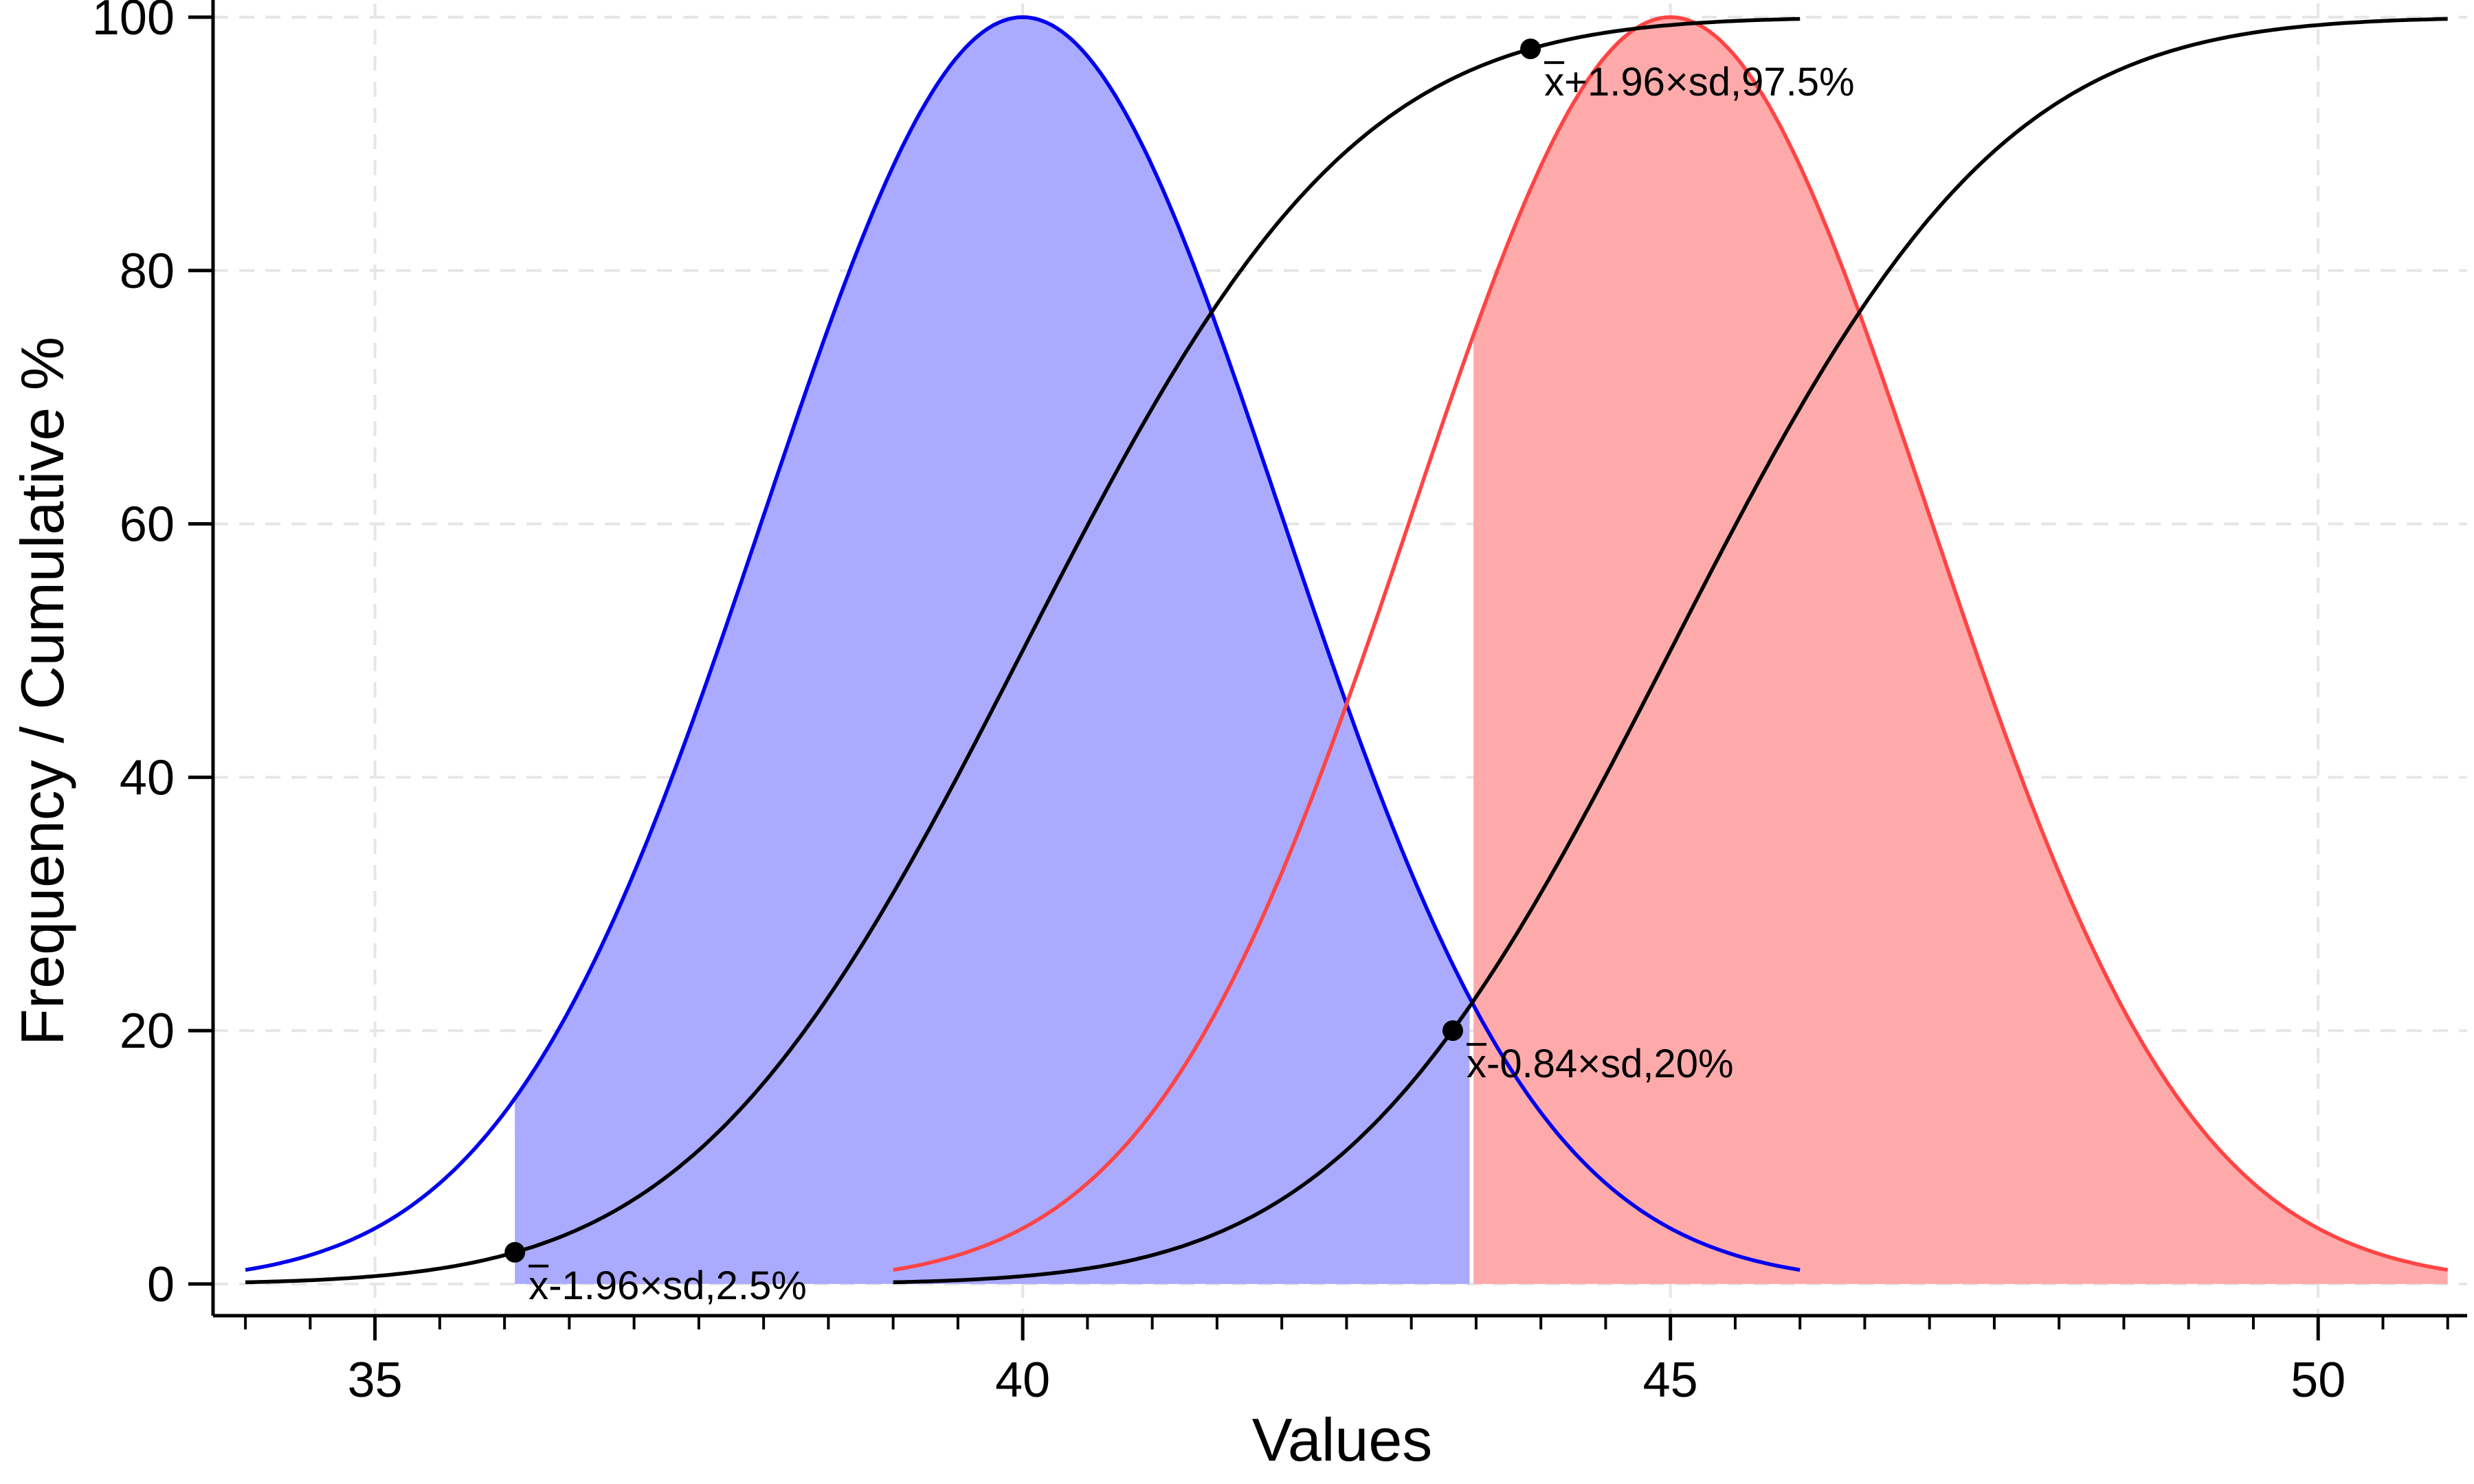 The width and height of the screenshot is (2474, 1484). What do you see at coordinates (161, 1284) in the screenshot?
I see `y-tick-label: 0` at bounding box center [161, 1284].